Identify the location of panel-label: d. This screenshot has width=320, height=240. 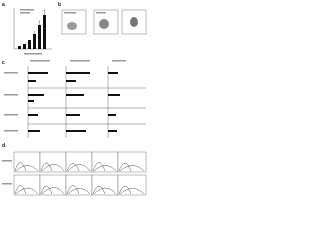
(3, 146).